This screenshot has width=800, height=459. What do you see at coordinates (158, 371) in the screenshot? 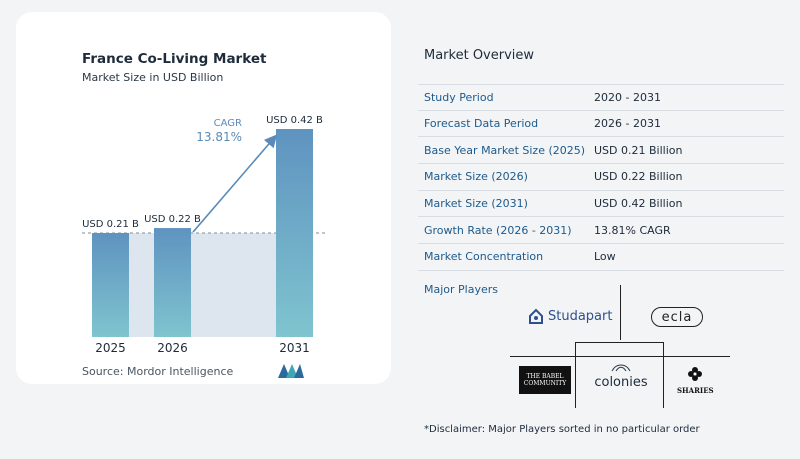
I see `source-note: Source: Mordor Intelligence` at bounding box center [158, 371].